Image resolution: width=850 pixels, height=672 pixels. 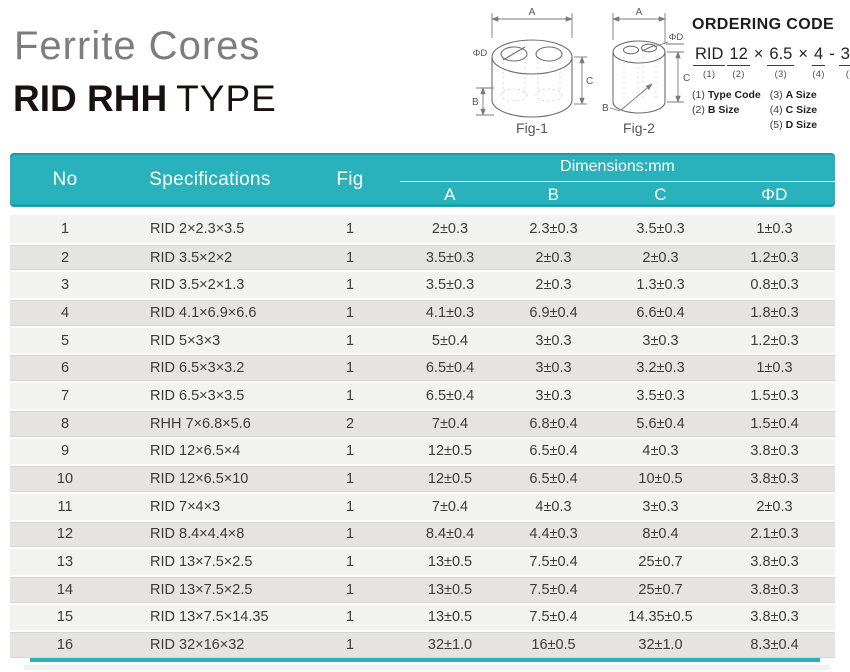 I want to click on cell-spec: RID 6.5×3×3.5, so click(x=197, y=395).